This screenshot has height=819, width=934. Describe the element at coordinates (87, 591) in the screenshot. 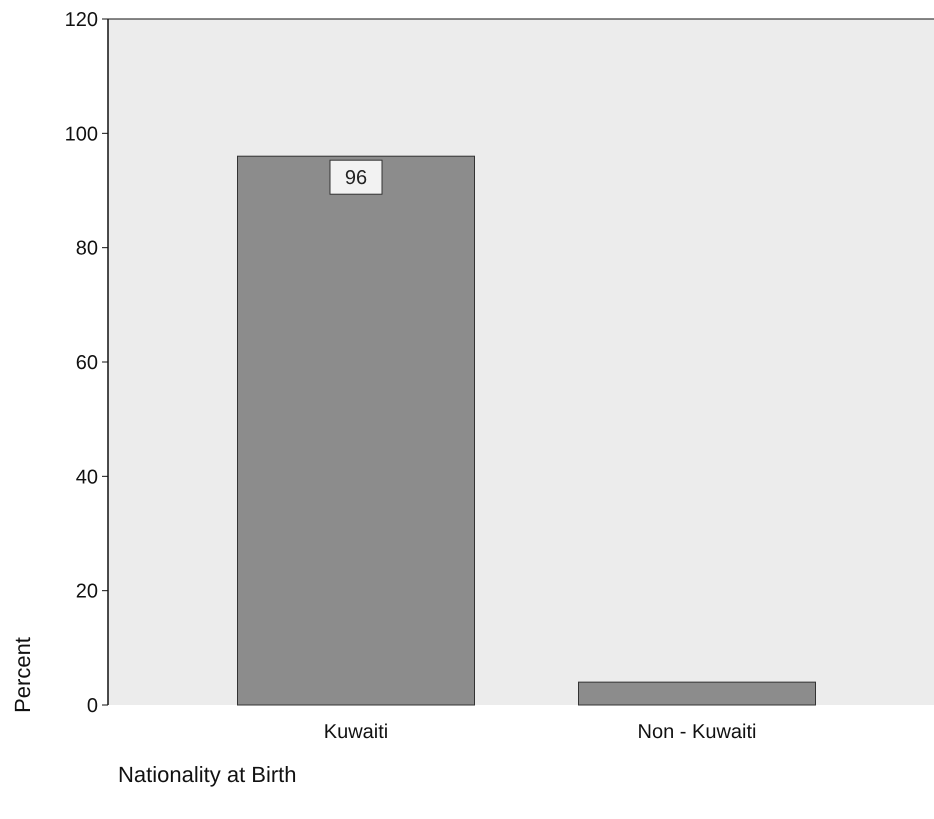

I see `y-tick-label: 20` at that location.